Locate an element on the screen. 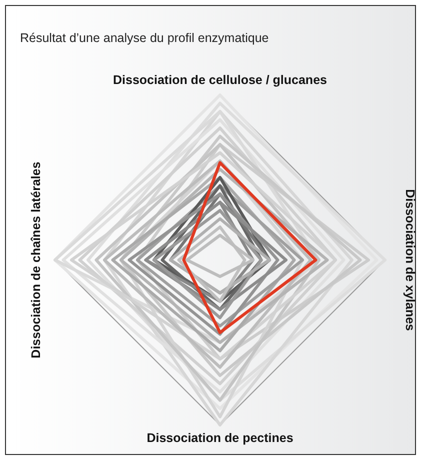 This screenshot has height=465, width=425. spoke-label: Dissociation de xylanes is located at coordinates (410, 260).